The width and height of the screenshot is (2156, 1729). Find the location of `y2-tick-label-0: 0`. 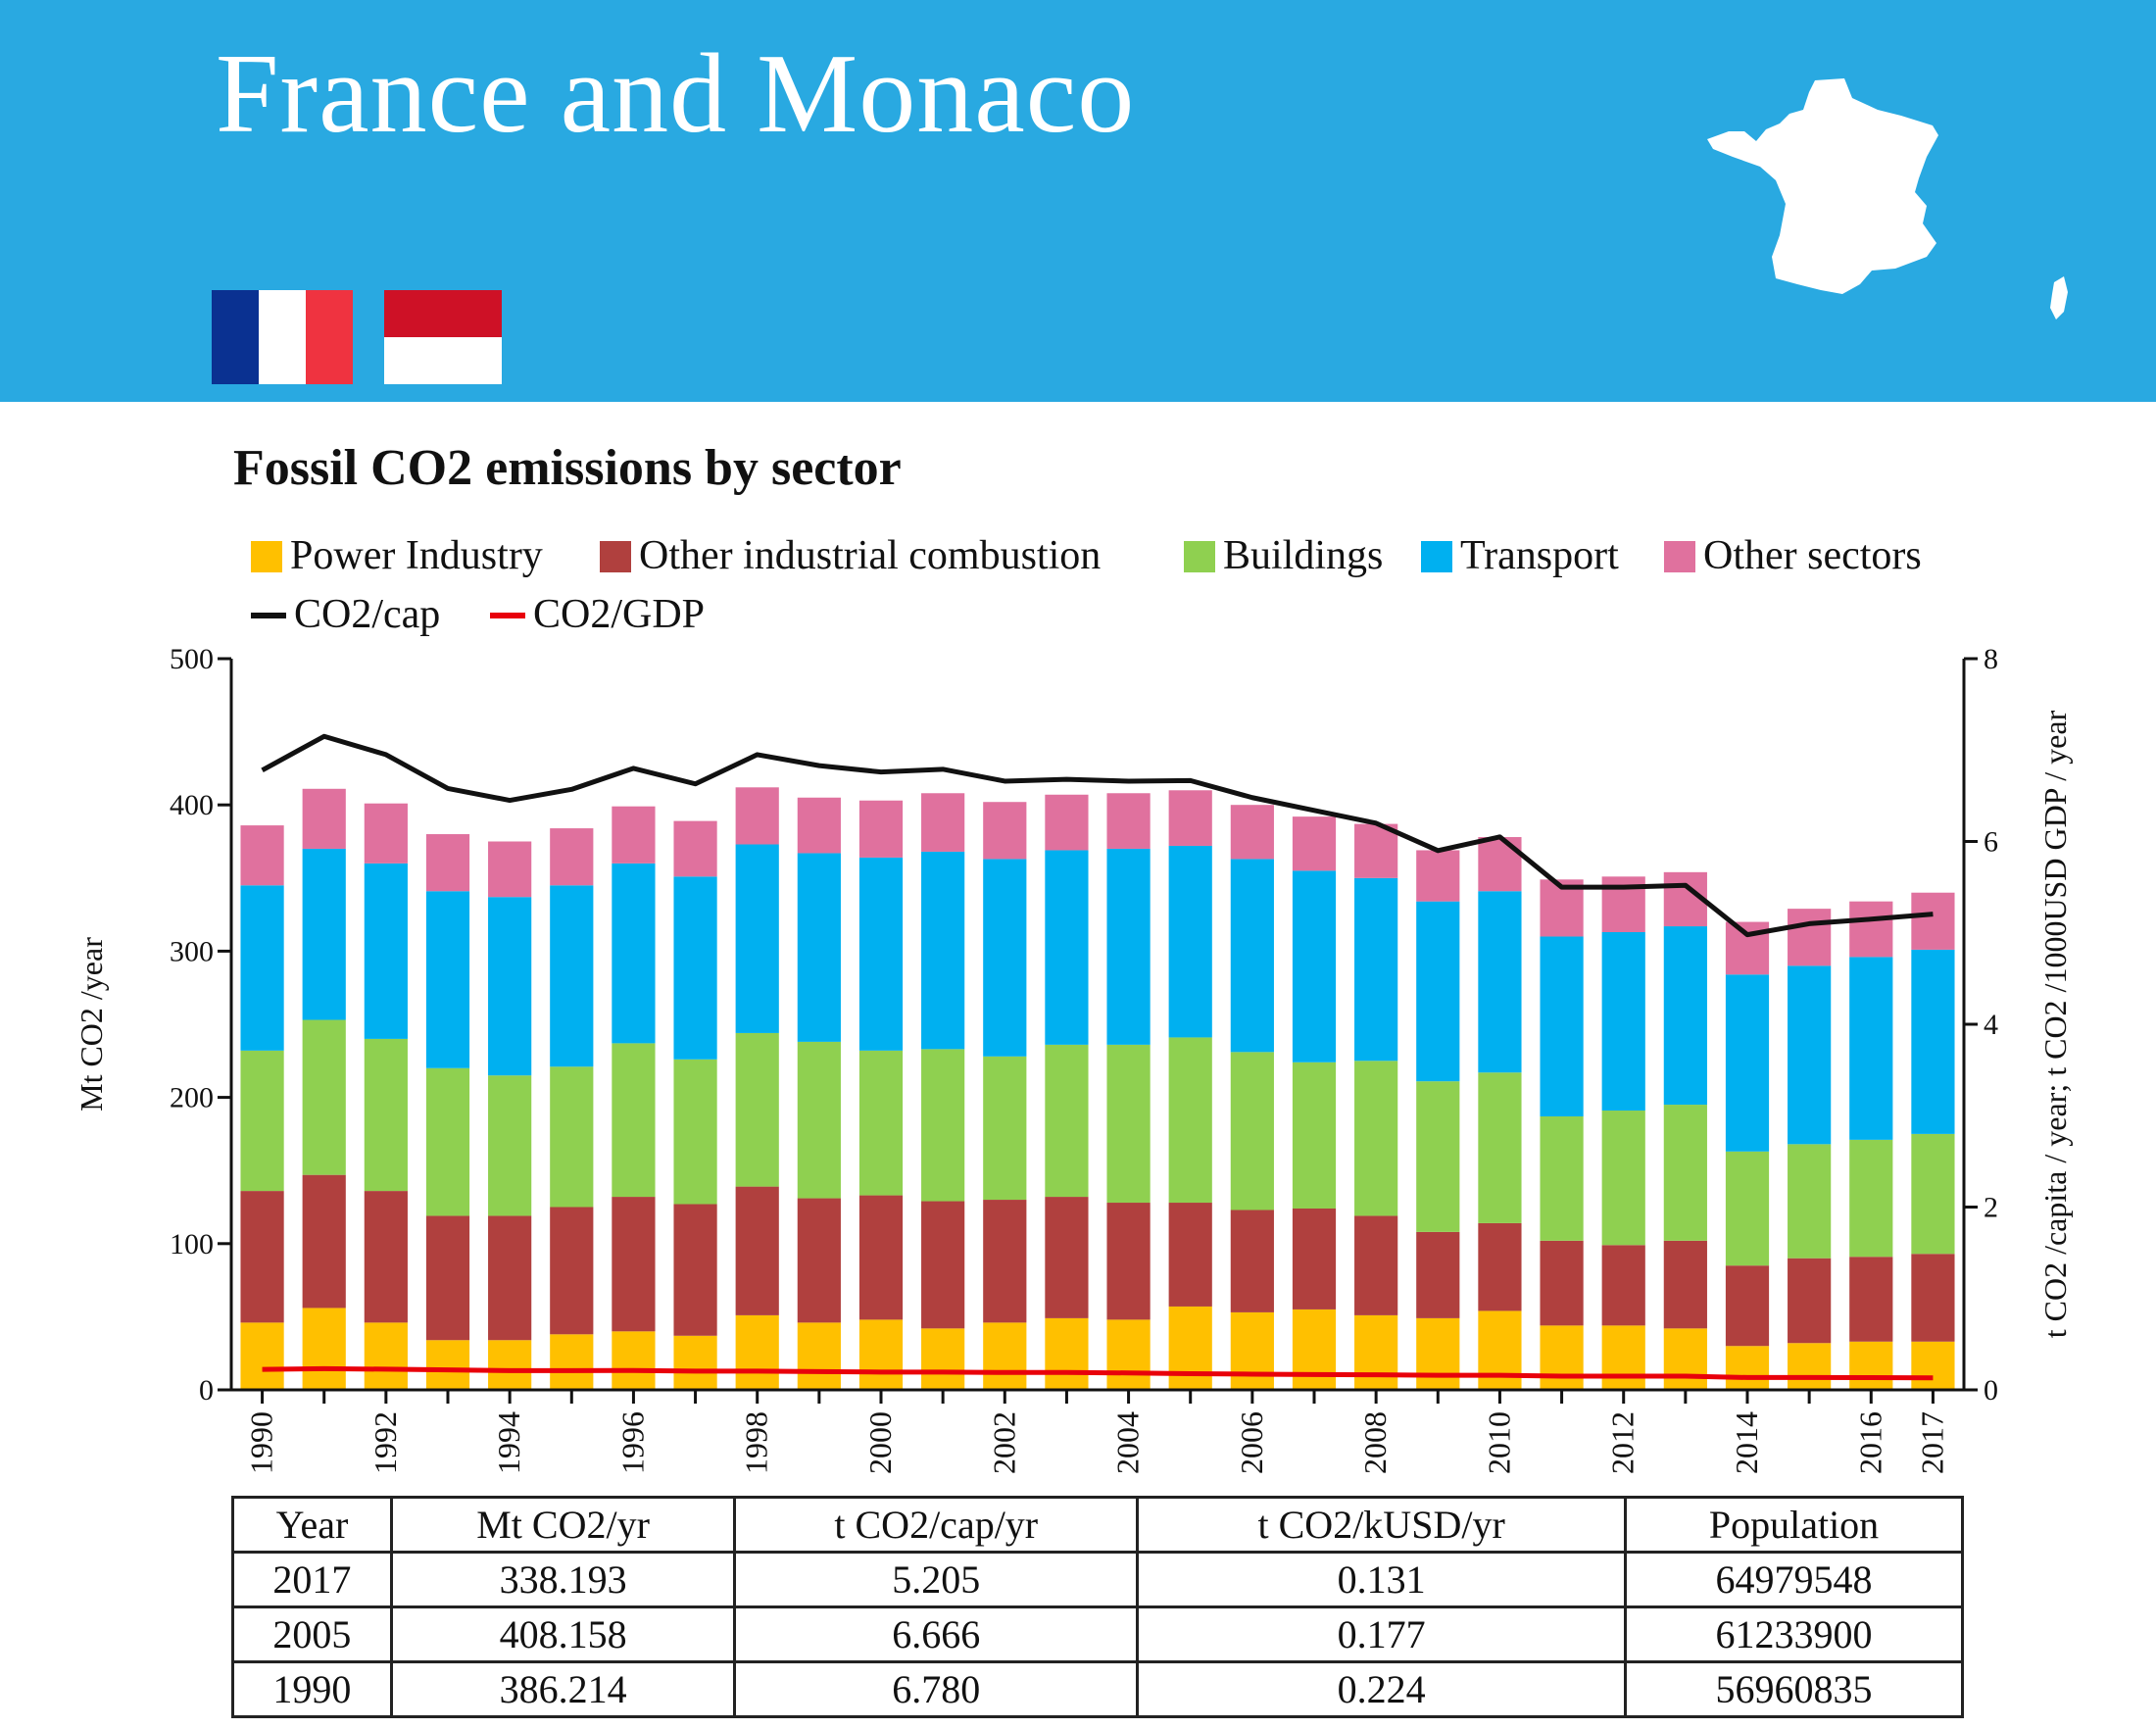

y2-tick-label-0: 0 is located at coordinates (1991, 1390).